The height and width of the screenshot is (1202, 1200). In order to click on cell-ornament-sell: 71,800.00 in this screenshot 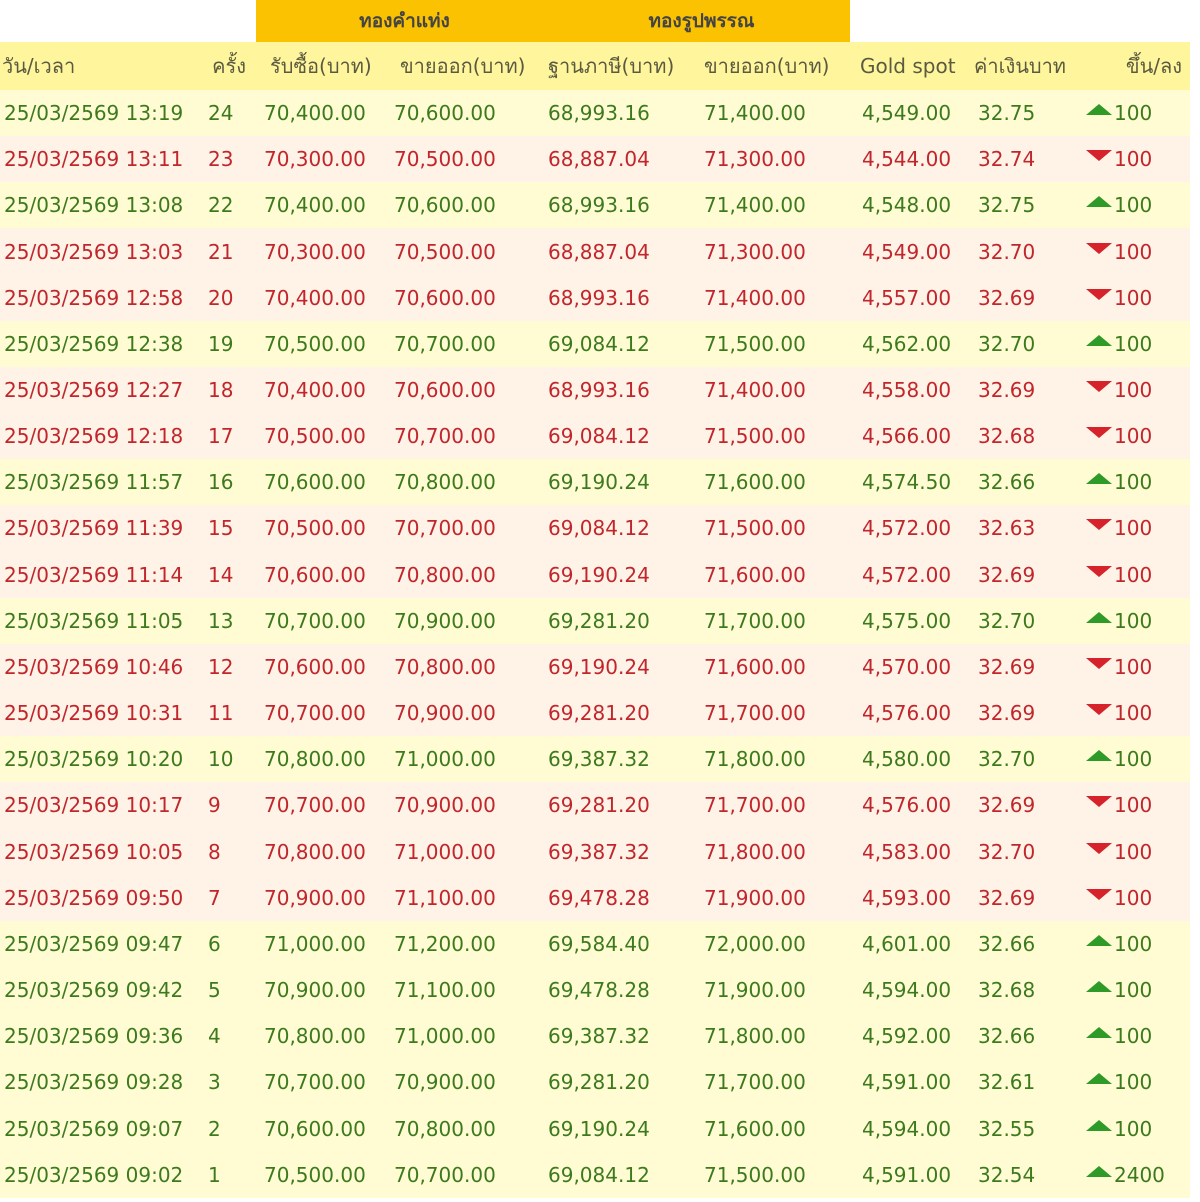, I will do `click(755, 851)`.